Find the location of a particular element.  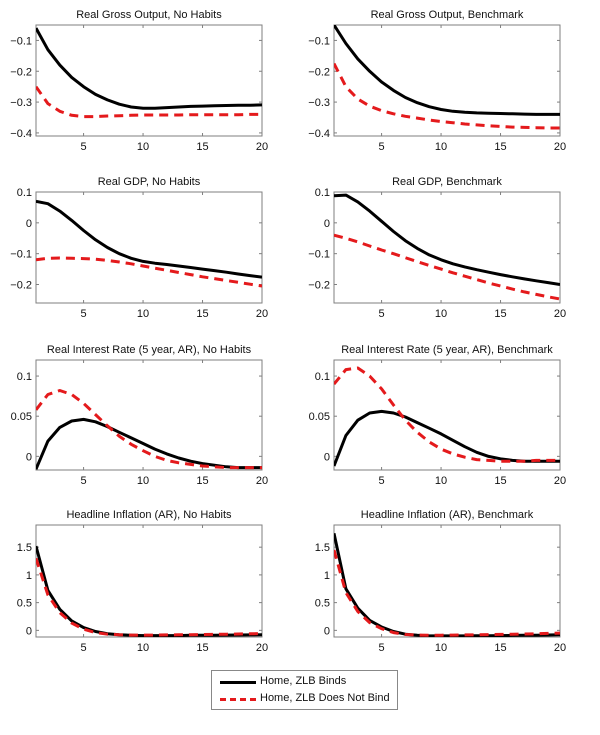

subplot-title: Real GDP, No Habits is located at coordinates (149, 182).